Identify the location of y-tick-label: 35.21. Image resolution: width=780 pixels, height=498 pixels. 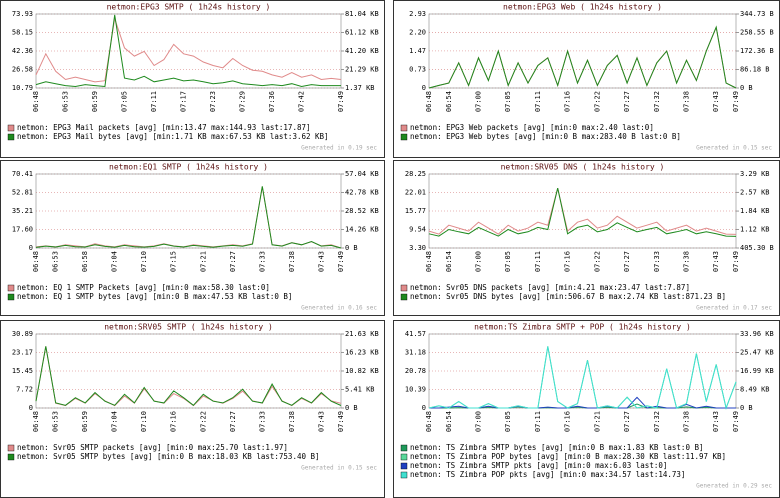
(22, 211).